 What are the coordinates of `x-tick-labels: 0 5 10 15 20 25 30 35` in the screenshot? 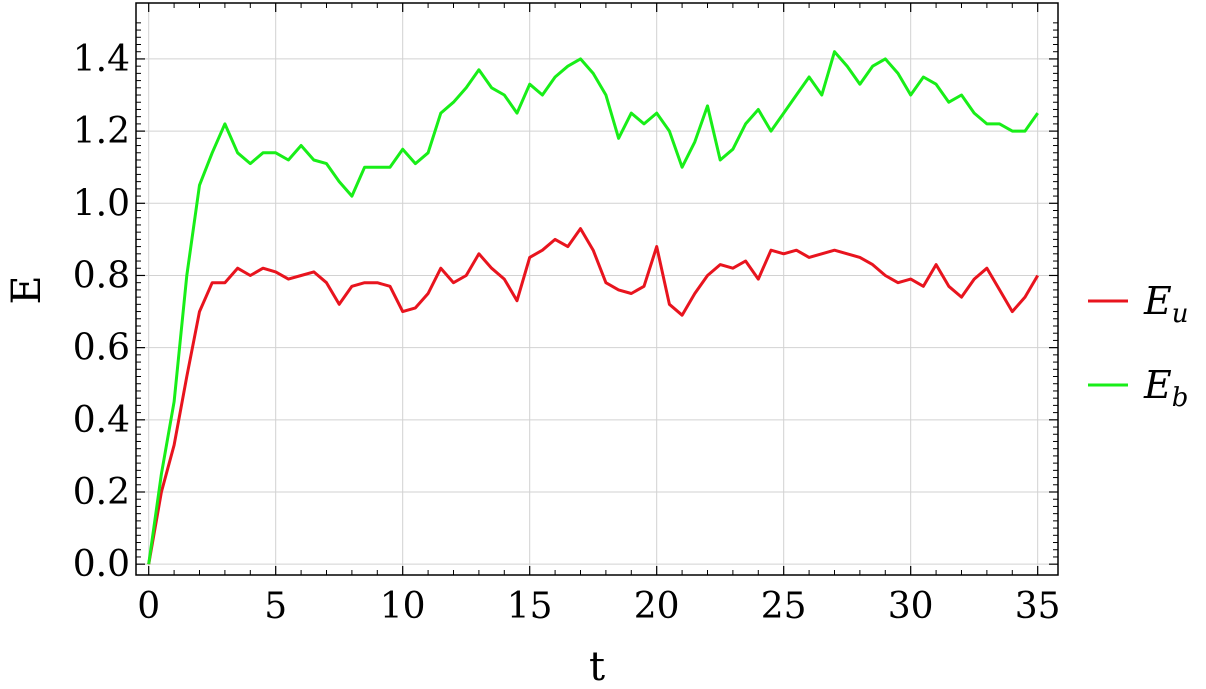 It's located at (598, 606).